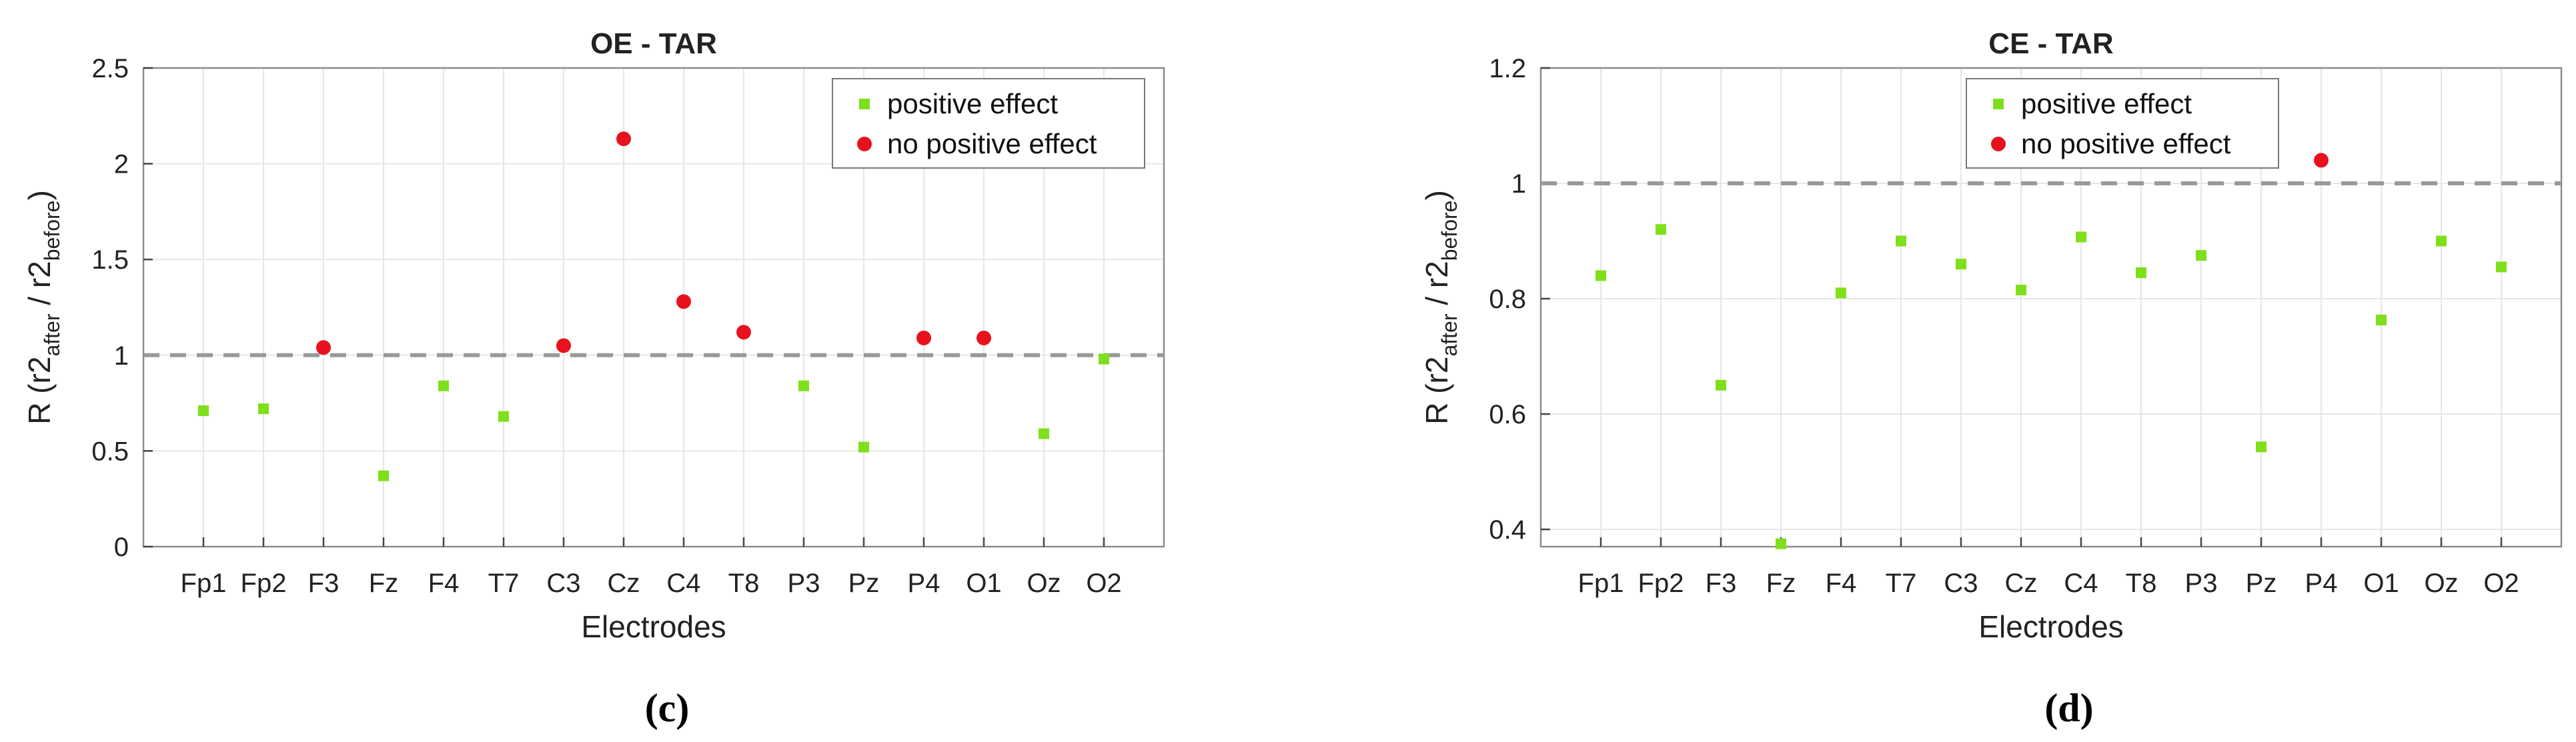  What do you see at coordinates (924, 583) in the screenshot?
I see `x-tick-label: P4` at bounding box center [924, 583].